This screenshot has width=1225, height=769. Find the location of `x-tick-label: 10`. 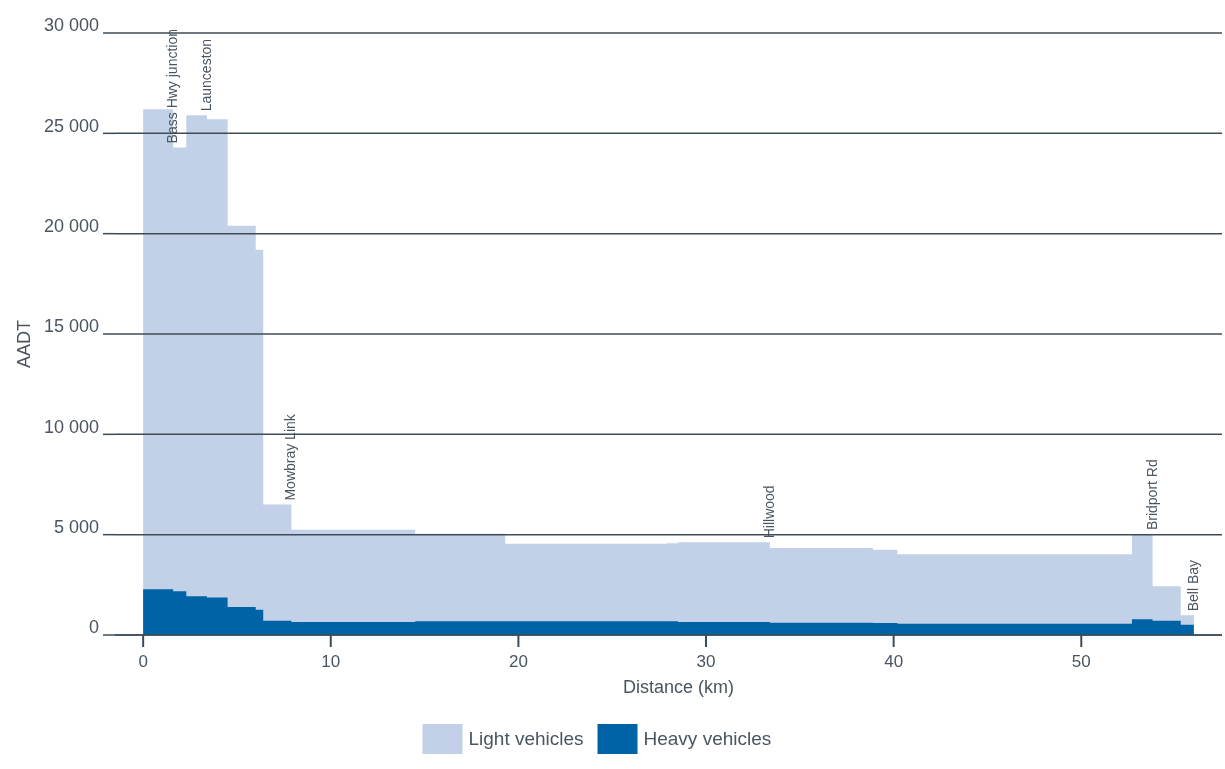

x-tick-label: 10 is located at coordinates (331, 661).